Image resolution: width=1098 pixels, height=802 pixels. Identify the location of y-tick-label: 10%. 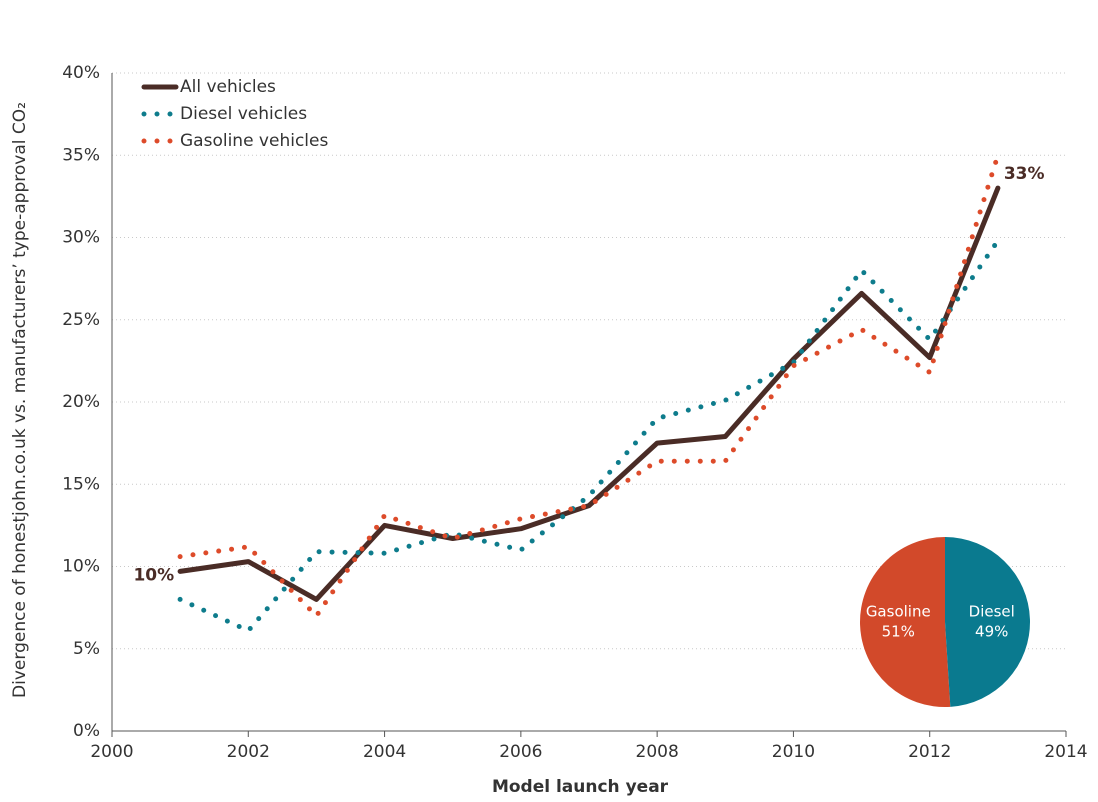
(81, 567).